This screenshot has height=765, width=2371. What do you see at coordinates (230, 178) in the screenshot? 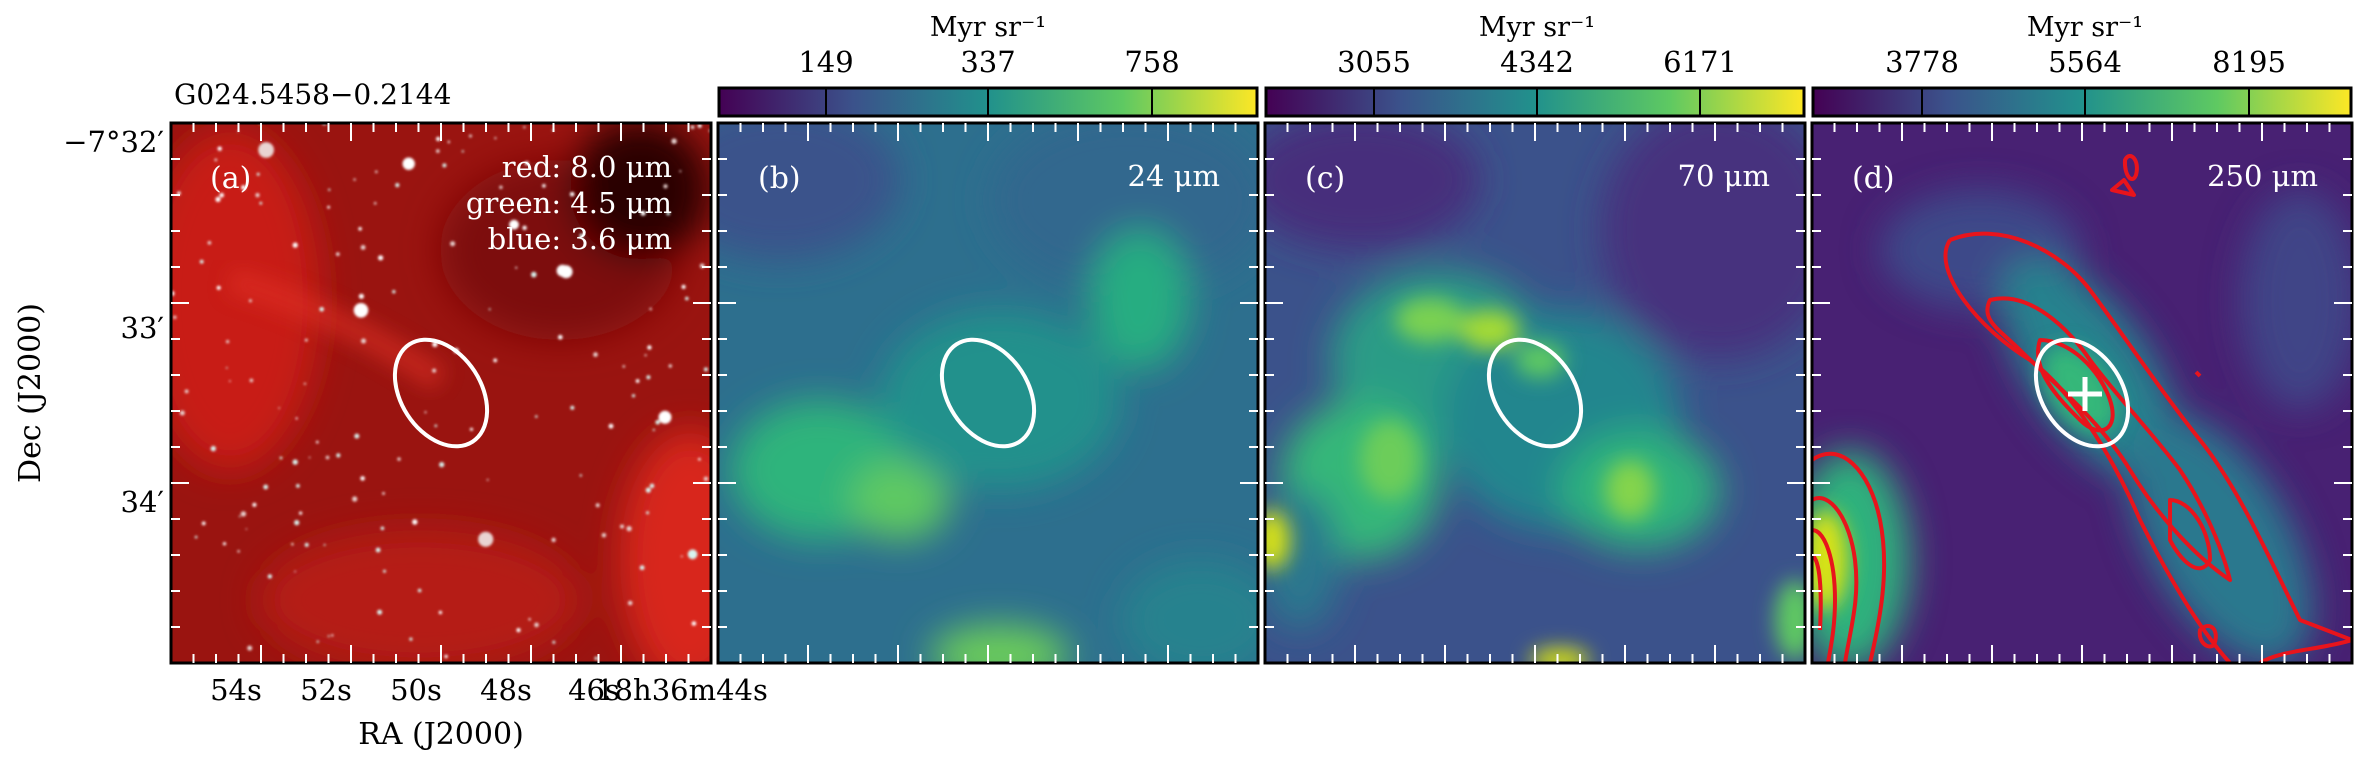
I see `panel-letter: (a)` at bounding box center [230, 178].